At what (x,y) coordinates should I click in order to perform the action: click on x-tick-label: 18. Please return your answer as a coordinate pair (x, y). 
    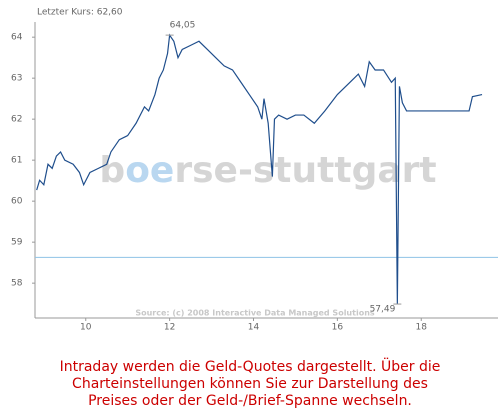
    Looking at the image, I should click on (422, 328).